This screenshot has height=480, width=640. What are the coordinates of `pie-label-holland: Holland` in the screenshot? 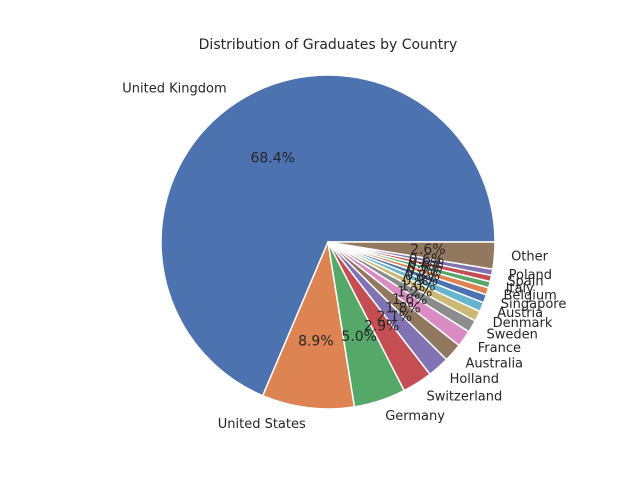 It's located at (474, 379).